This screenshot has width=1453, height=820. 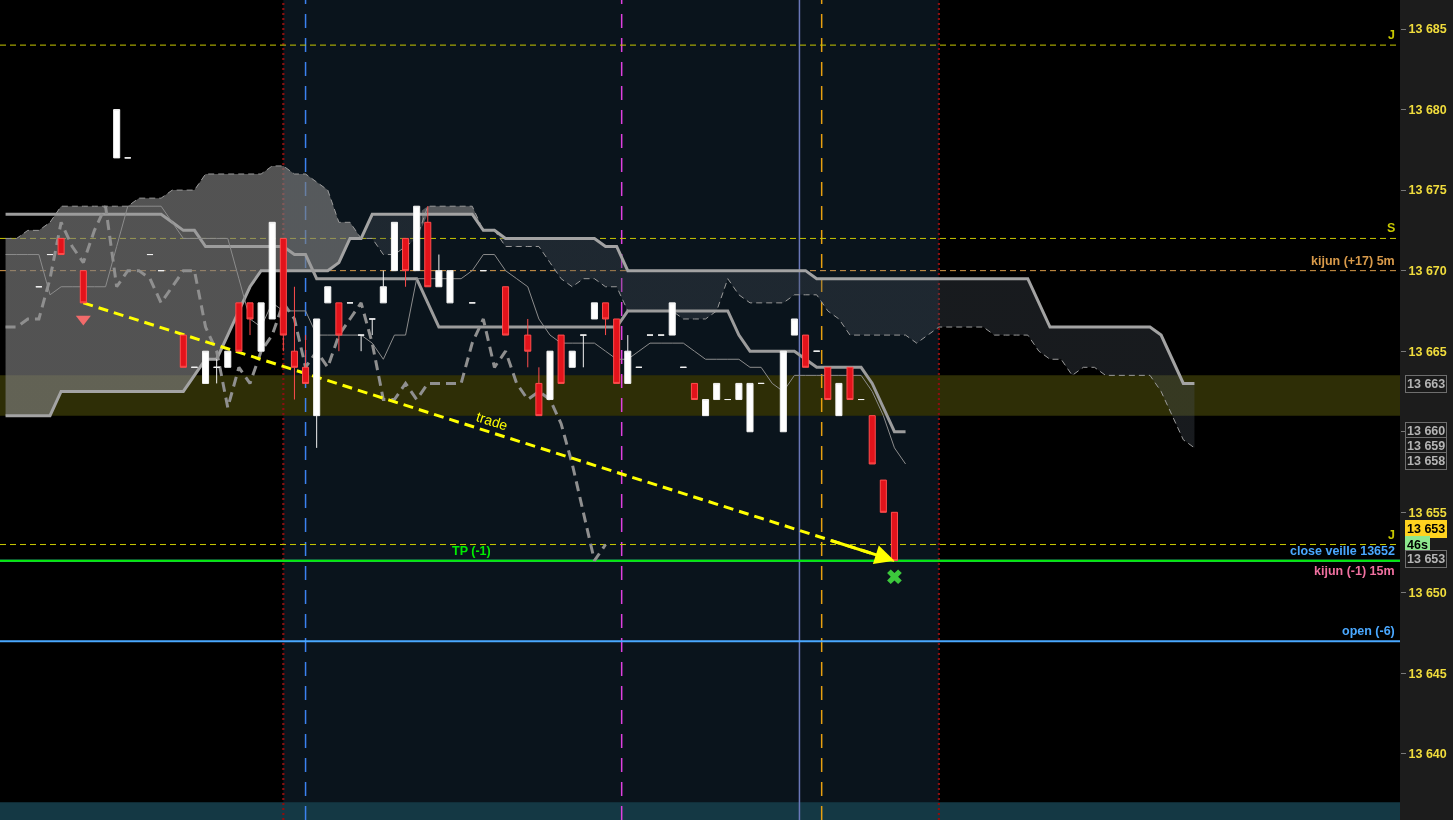 What do you see at coordinates (1417, 545) in the screenshot?
I see `text: 46s` at bounding box center [1417, 545].